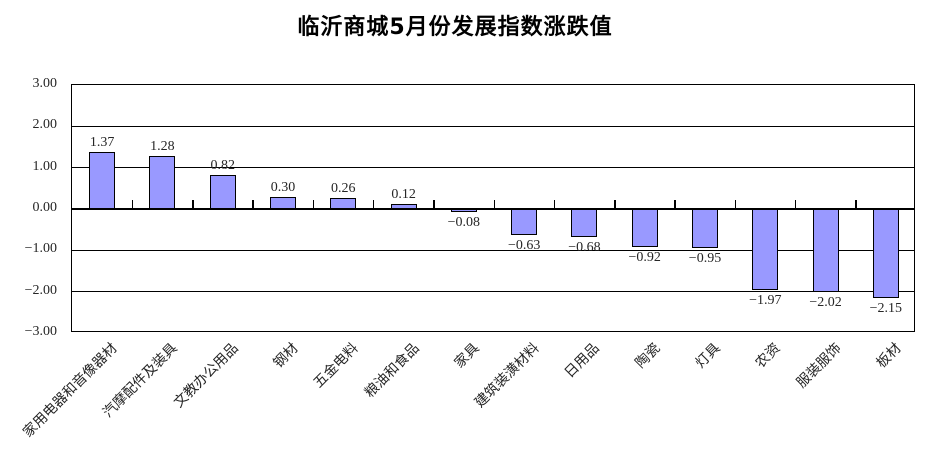 This screenshot has height=461, width=936. What do you see at coordinates (283, 187) in the screenshot?
I see `bar-value-label: 0.30` at bounding box center [283, 187].